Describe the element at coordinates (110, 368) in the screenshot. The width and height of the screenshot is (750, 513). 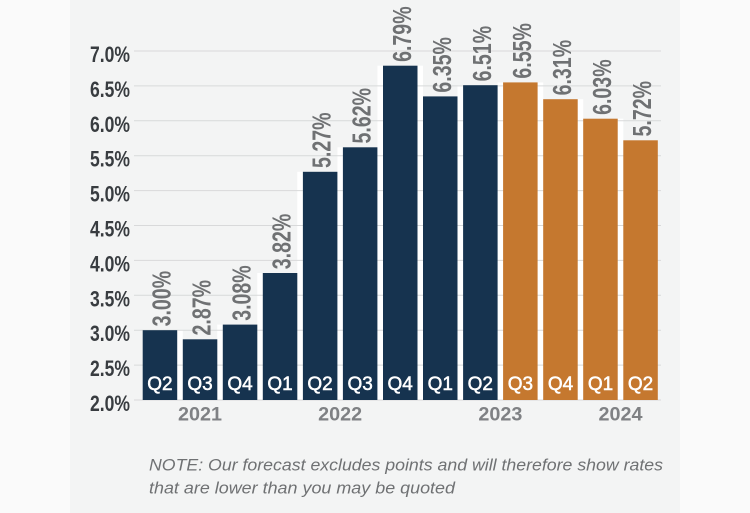
I see `svg-text: 2.5%` at that location.